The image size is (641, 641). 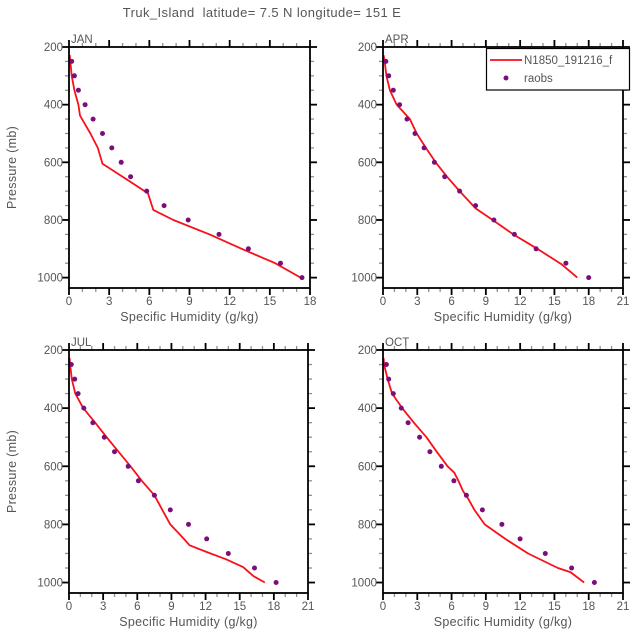 I want to click on raobs-dots-jan, so click(x=187, y=169).